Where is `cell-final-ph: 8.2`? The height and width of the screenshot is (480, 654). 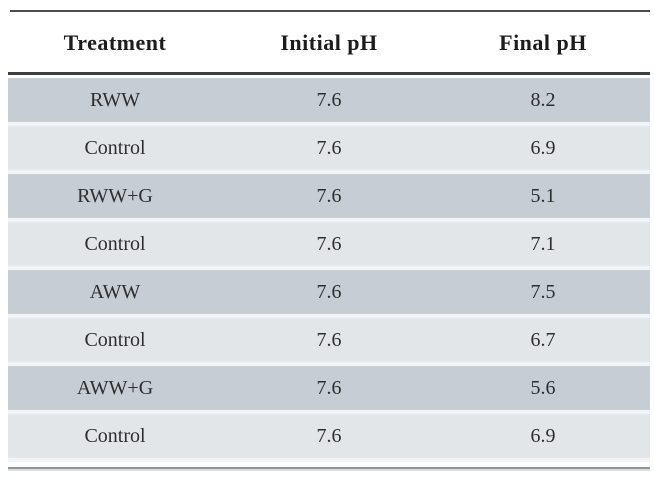 cell-final-ph: 8.2 is located at coordinates (543, 99).